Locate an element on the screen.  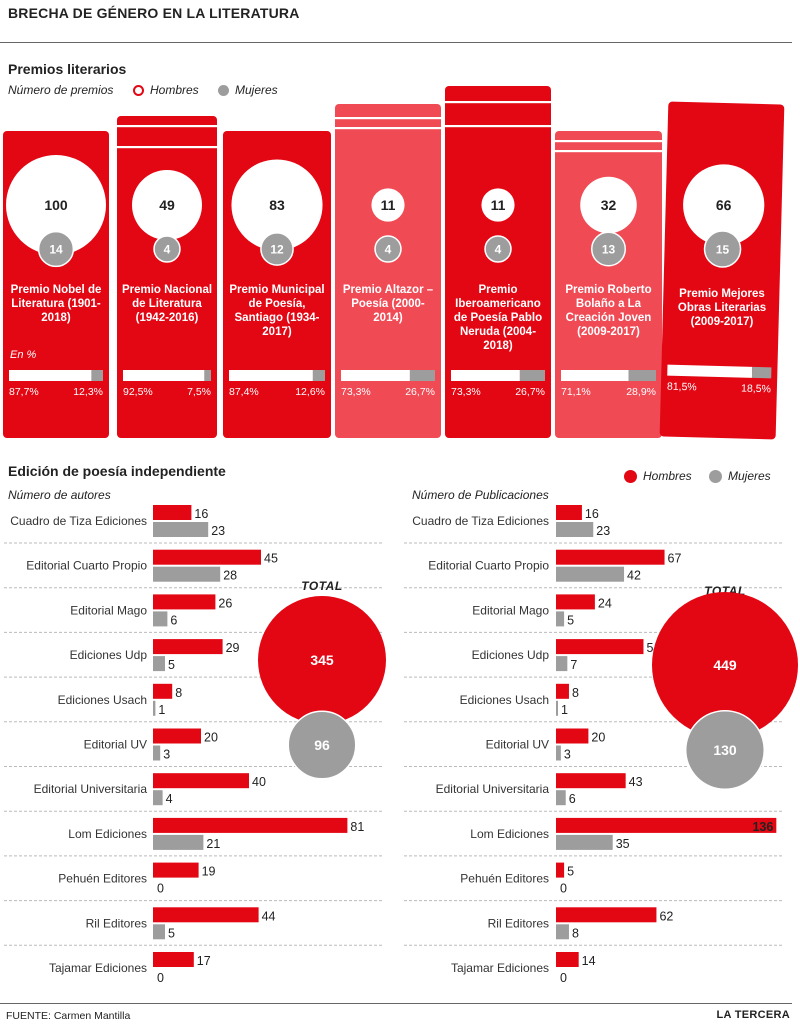
publisher-label: Editorial UV is located at coordinates (115, 745).